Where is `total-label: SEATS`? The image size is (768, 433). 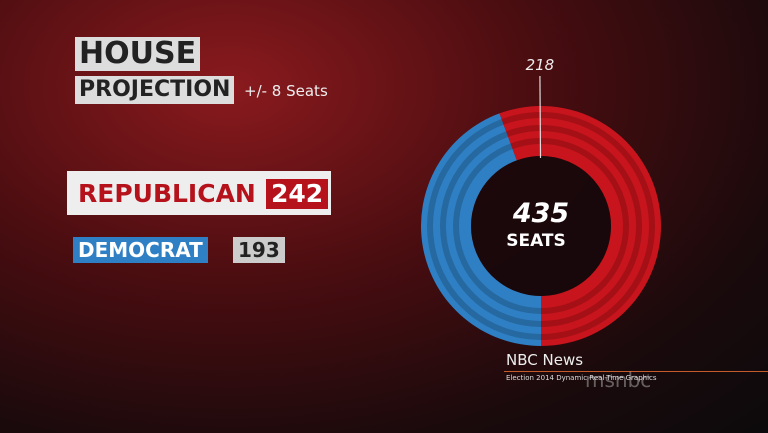
total-label: SEATS is located at coordinates (536, 241).